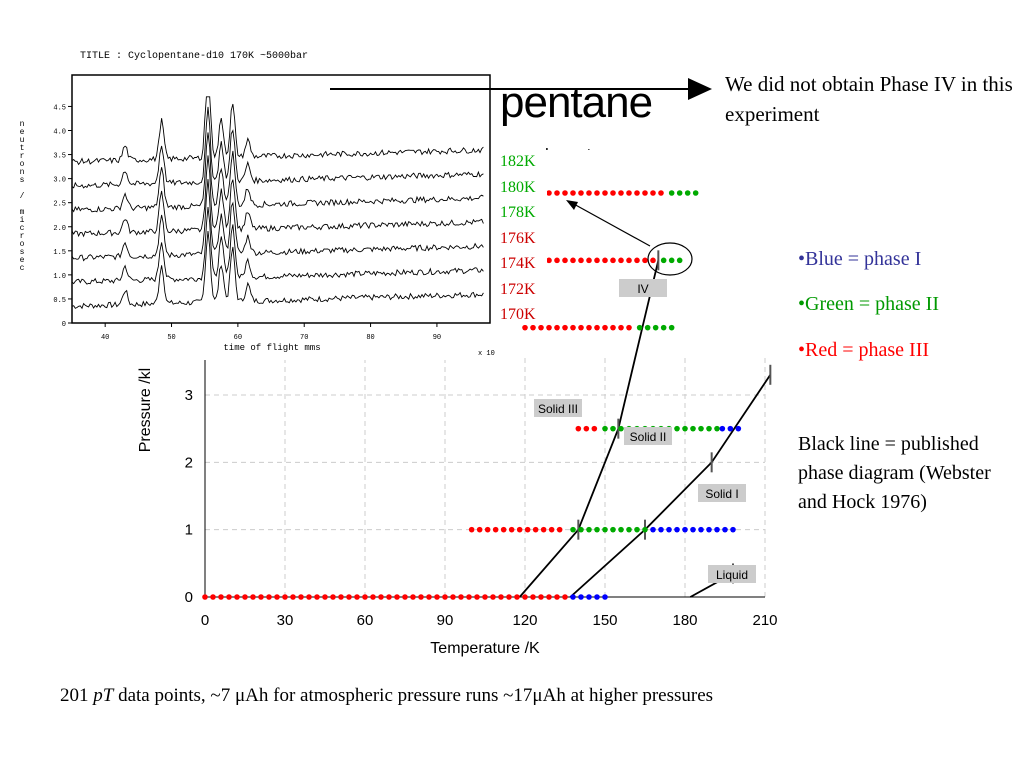  Describe the element at coordinates (205, 620) in the screenshot. I see `x-tick-label: 0` at that location.